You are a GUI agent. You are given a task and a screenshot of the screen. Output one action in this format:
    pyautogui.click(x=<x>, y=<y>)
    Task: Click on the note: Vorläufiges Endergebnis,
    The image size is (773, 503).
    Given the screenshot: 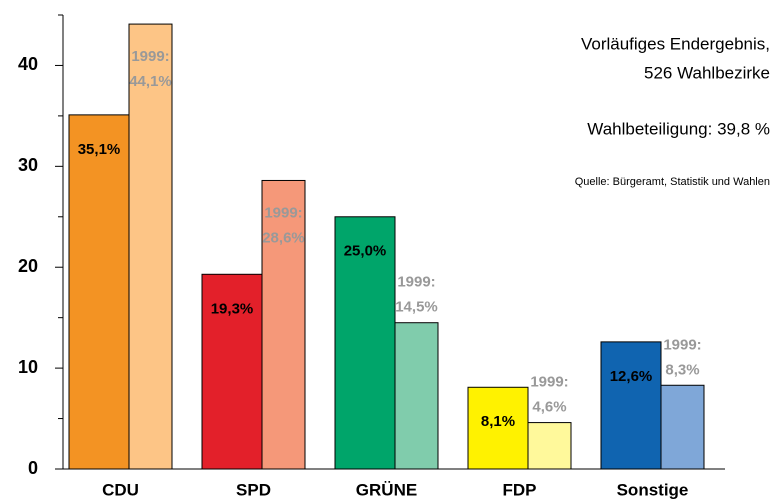 What is the action you would take?
    pyautogui.click(x=675, y=43)
    